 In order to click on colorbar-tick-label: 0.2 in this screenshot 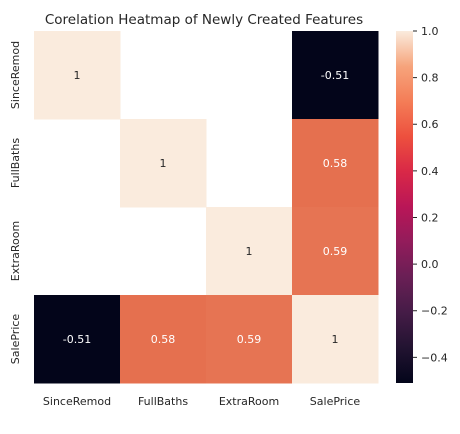, I will do `click(430, 217)`.